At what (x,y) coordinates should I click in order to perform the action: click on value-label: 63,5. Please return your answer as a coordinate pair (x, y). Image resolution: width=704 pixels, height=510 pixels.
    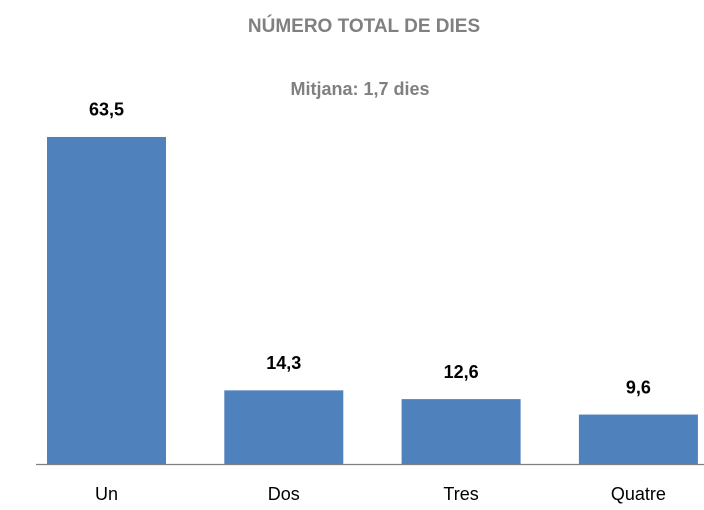
    Looking at the image, I should click on (106, 110).